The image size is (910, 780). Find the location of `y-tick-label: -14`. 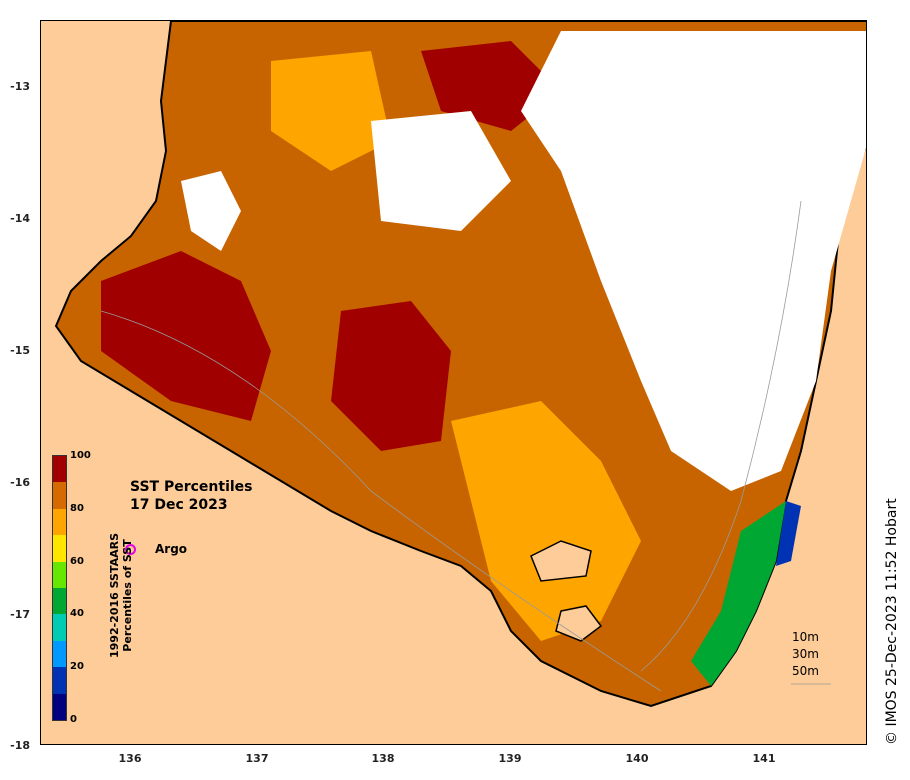

y-tick-label: -14 is located at coordinates (20, 218).